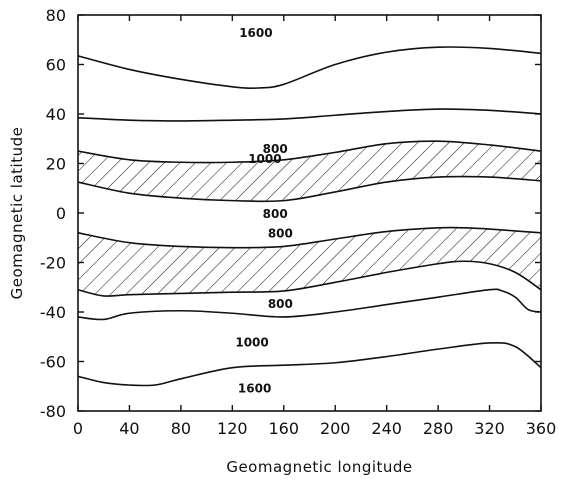 This screenshot has width=569, height=482. What do you see at coordinates (319, 467) in the screenshot?
I see `x-axis-label: Geomagnetic longitude` at bounding box center [319, 467].